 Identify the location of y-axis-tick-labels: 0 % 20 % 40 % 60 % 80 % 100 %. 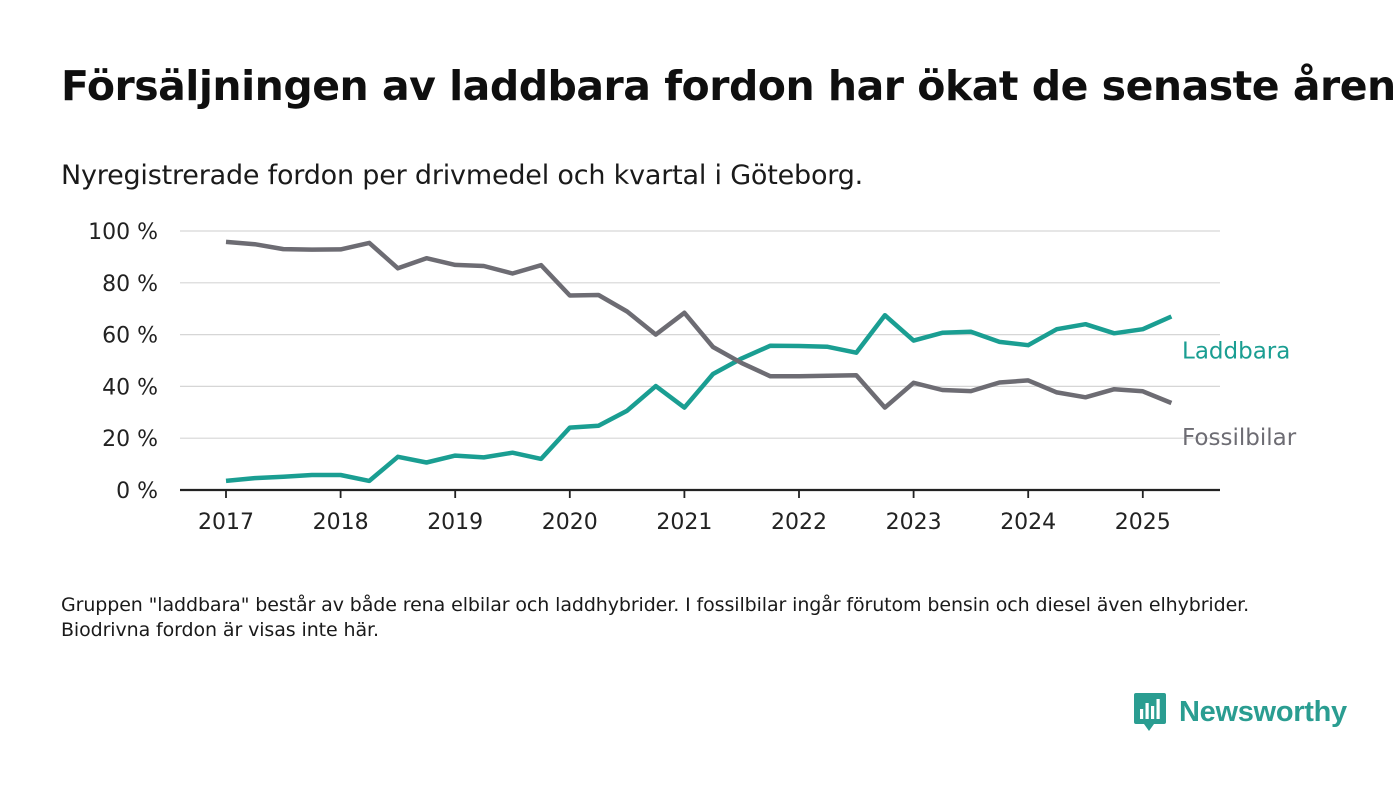
(123, 362).